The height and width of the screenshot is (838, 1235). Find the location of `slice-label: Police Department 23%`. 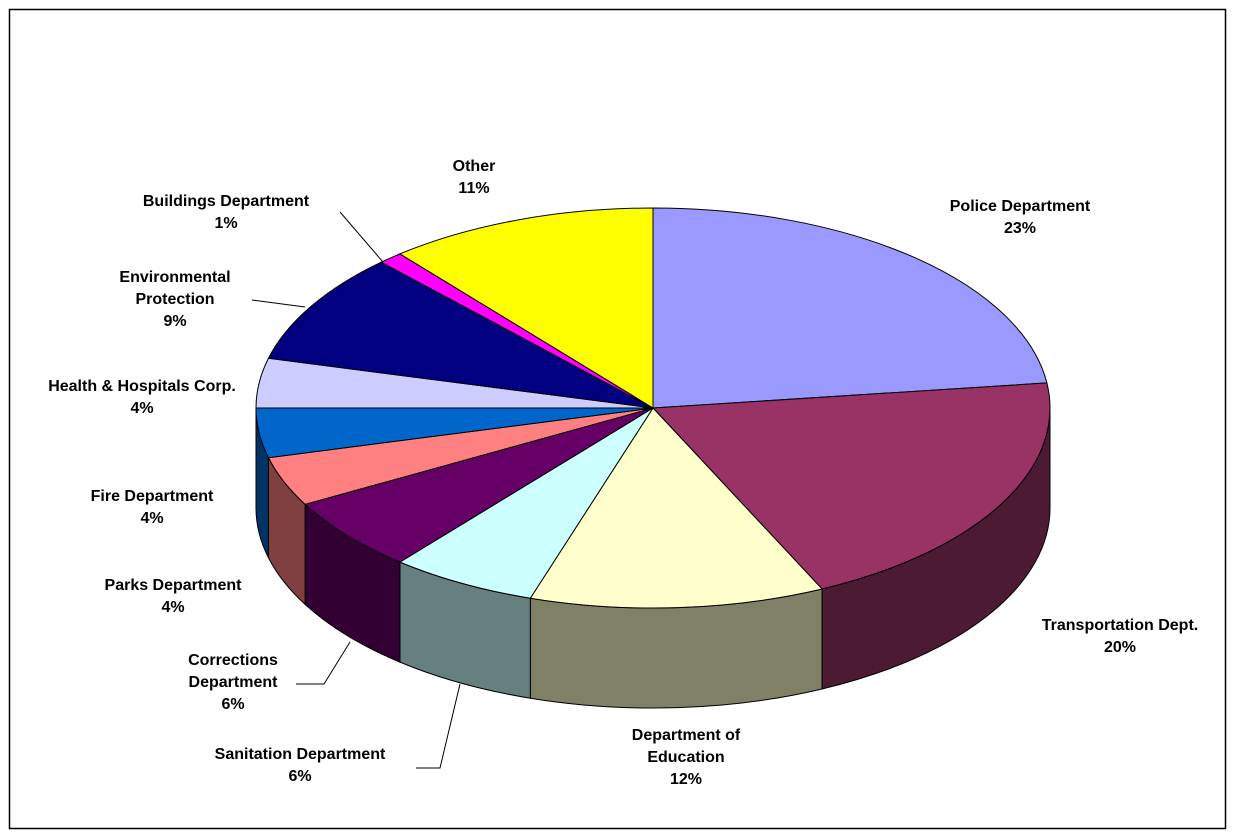

slice-label: Police Department 23% is located at coordinates (1020, 218).